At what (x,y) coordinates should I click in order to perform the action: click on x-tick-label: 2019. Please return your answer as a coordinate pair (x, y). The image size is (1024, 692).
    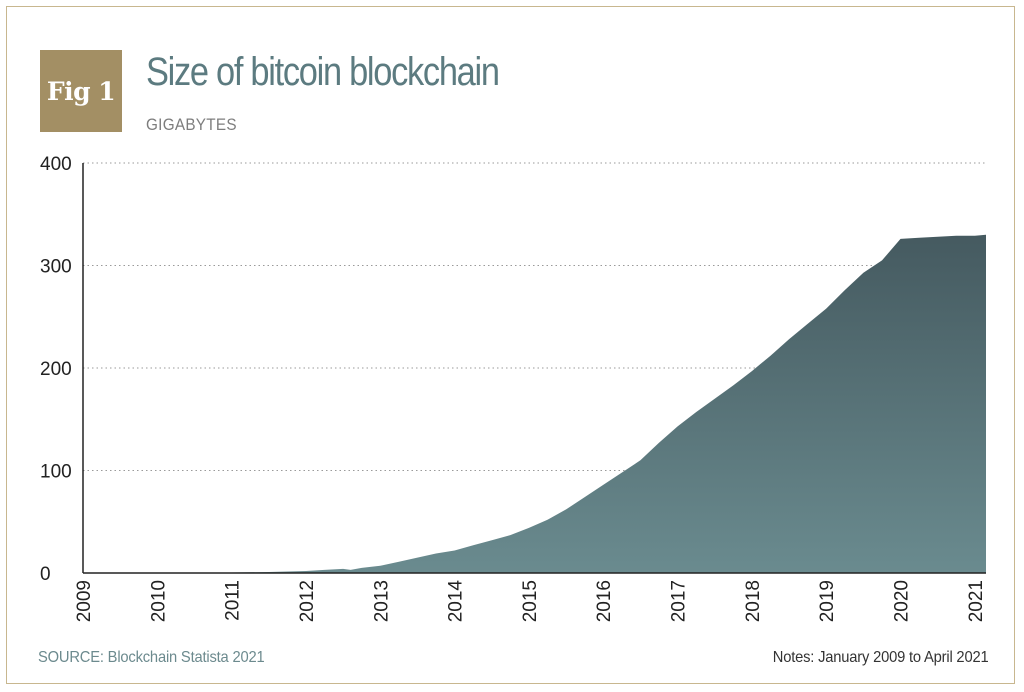
    Looking at the image, I should click on (827, 601).